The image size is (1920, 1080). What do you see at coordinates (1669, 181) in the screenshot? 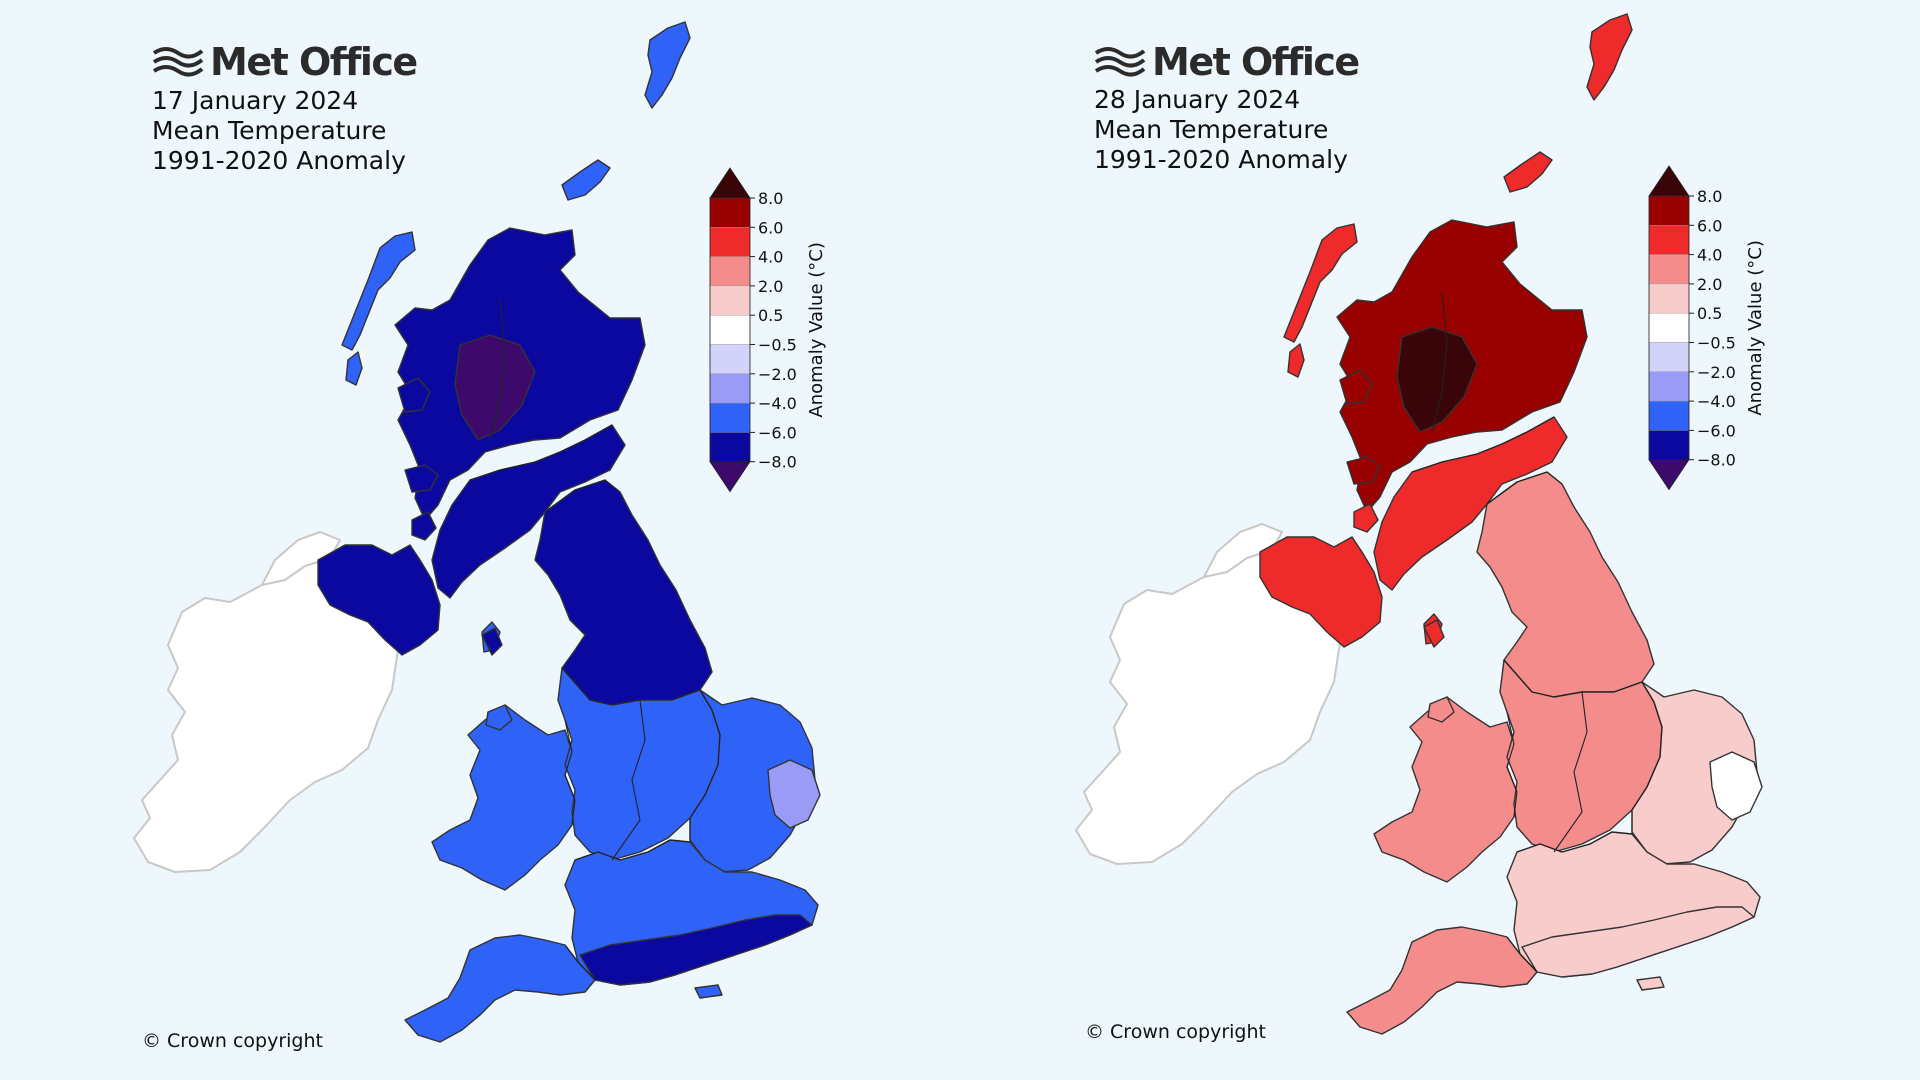
I see `colorbar-extend-max` at bounding box center [1669, 181].